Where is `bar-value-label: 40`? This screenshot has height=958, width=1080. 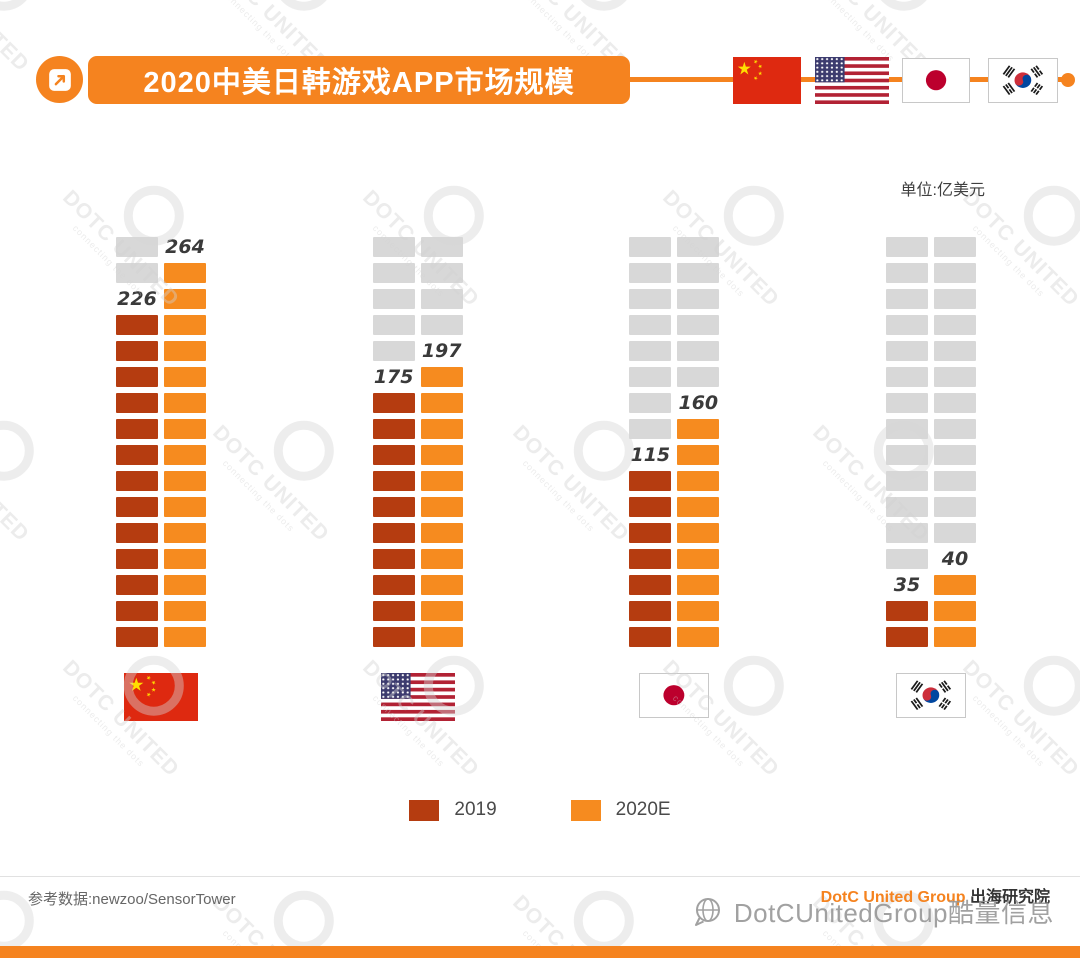 bar-value-label: 40 is located at coordinates (955, 559).